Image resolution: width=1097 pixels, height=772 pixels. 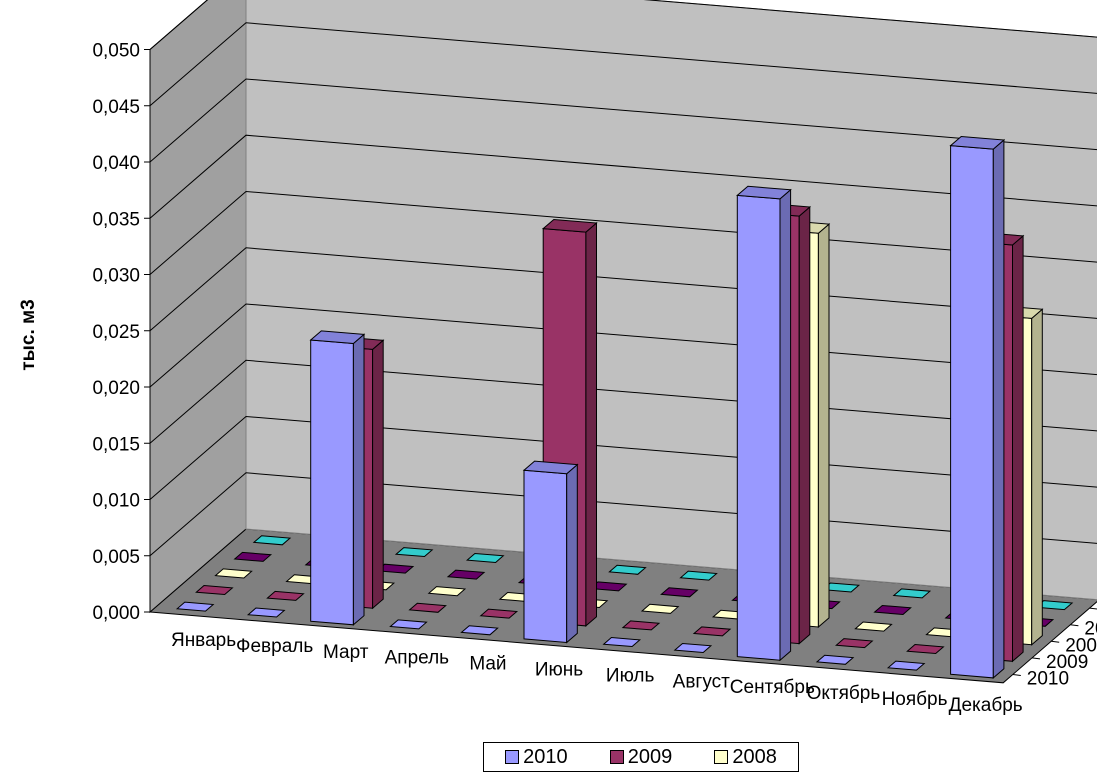 I want to click on x-tick-label: Май, so click(x=487, y=664).